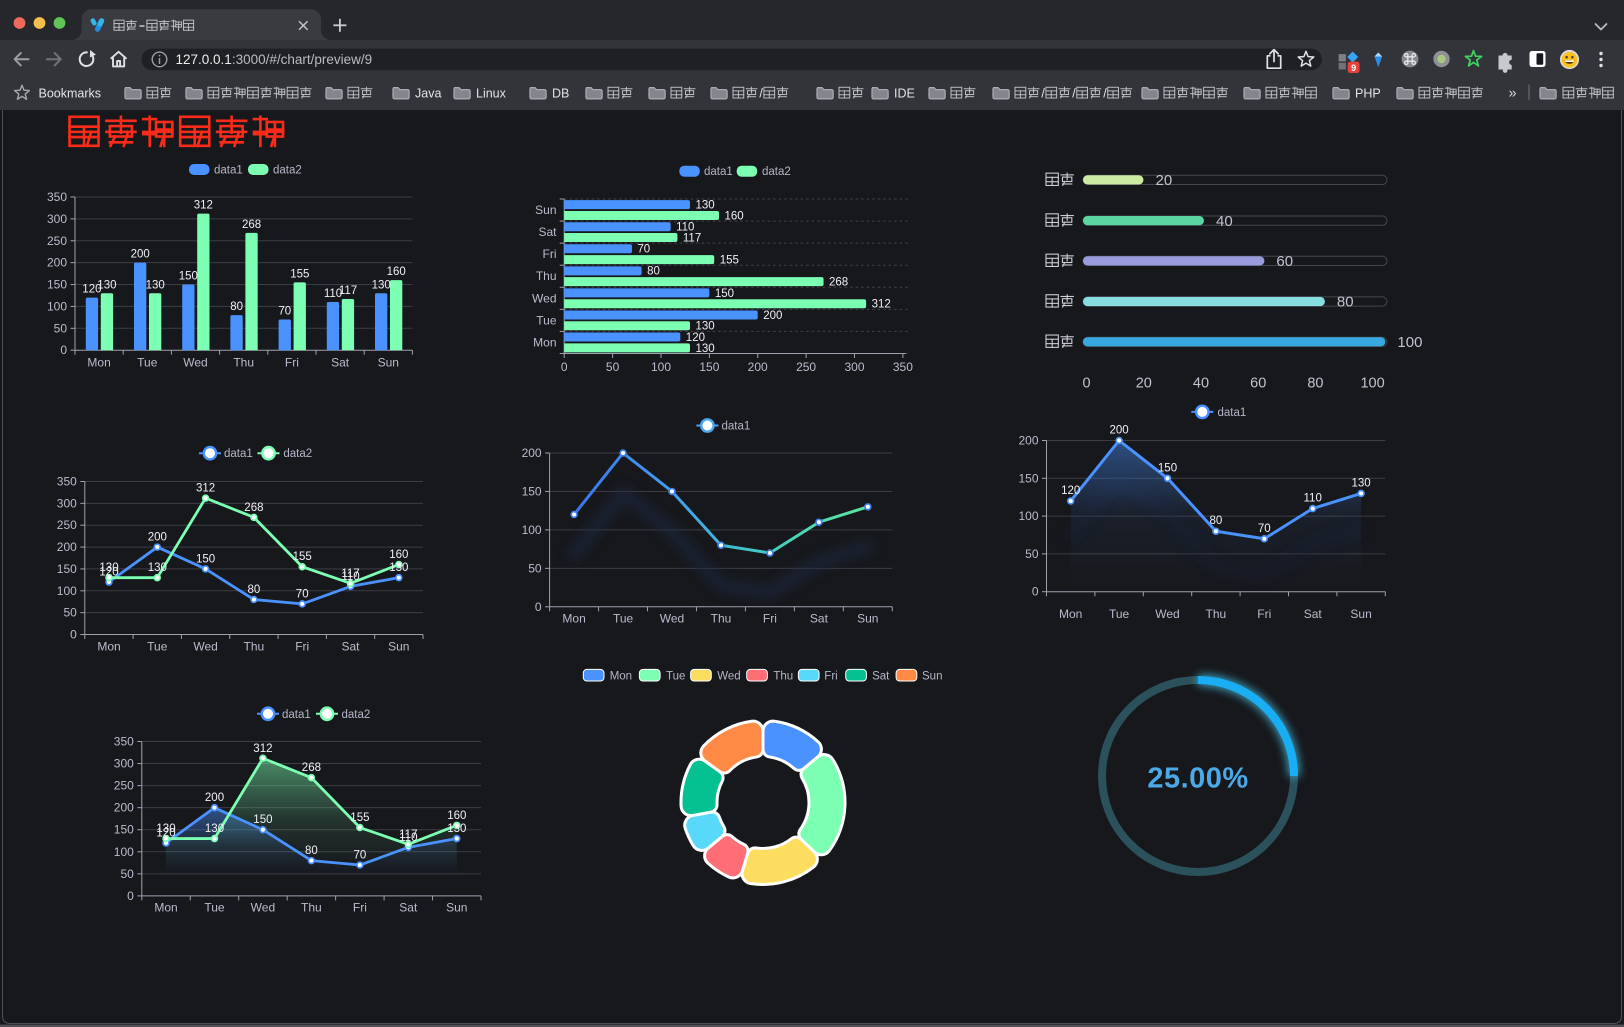  What do you see at coordinates (67, 503) in the screenshot?
I see `svg-text: 300` at bounding box center [67, 503].